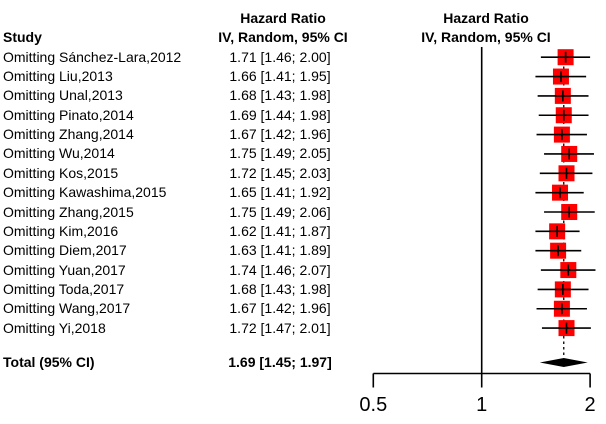 The height and width of the screenshot is (424, 606). Describe the element at coordinates (481, 405) in the screenshot. I see `axis-tick-label: 1` at that location.